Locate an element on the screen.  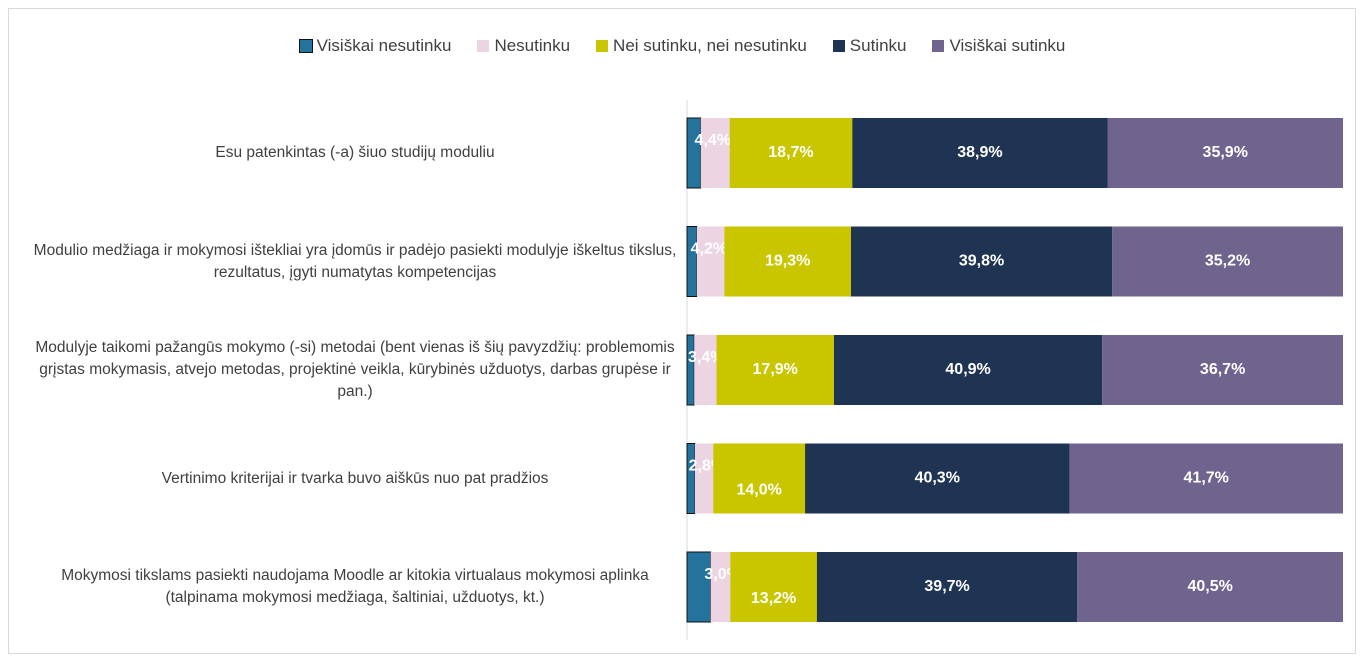
legend-item: Visiškai nesutinku is located at coordinates (375, 46).